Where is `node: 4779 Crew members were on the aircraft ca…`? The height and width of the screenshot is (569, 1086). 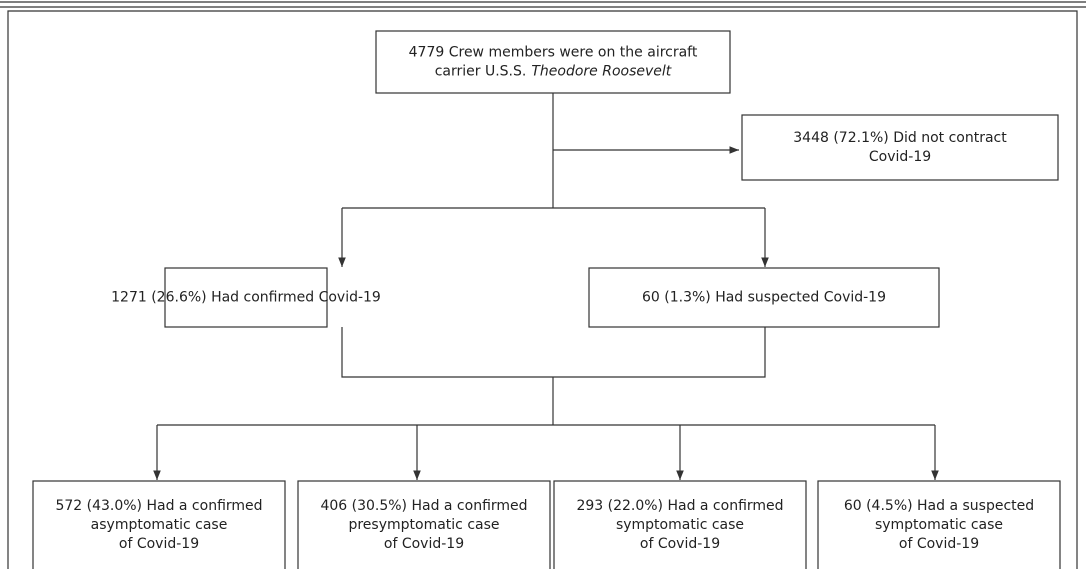
node: 4779 Crew members were on the aircraft ca… is located at coordinates (553, 62).